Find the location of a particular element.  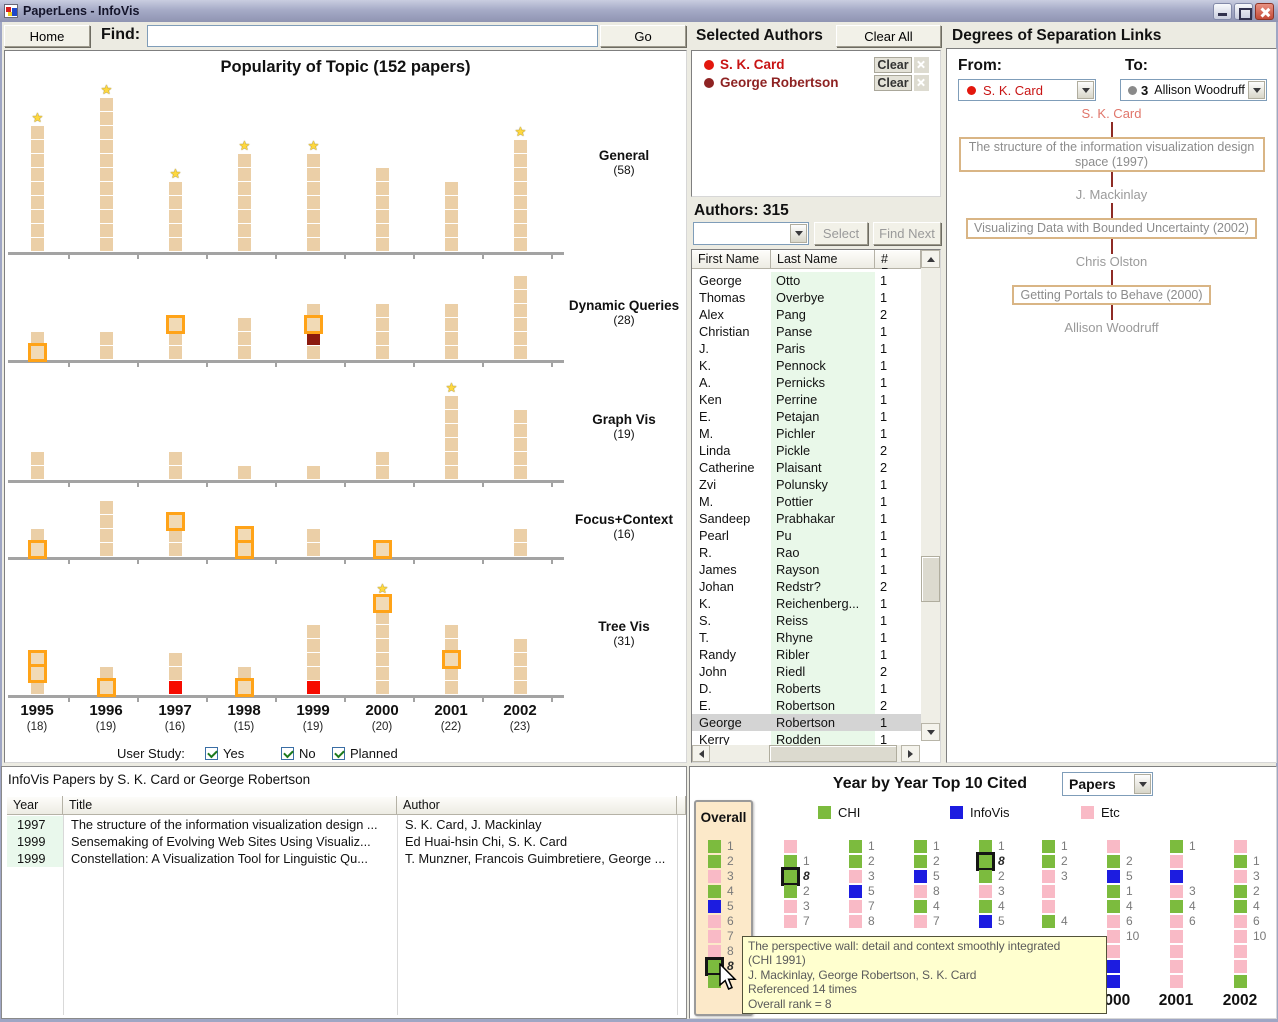

author-row: Linda Pickle 2 is located at coordinates (806, 450).